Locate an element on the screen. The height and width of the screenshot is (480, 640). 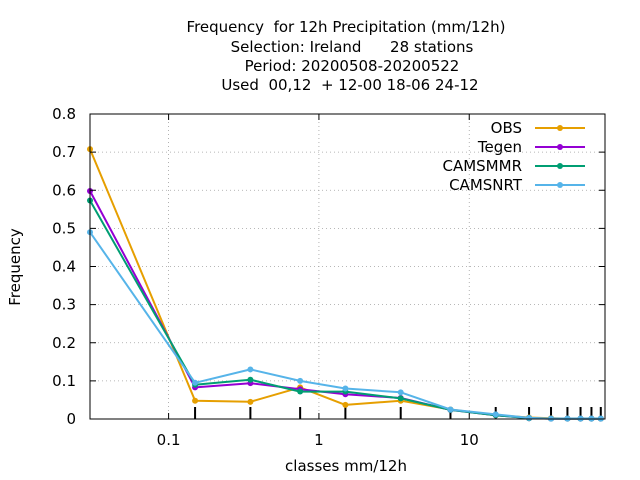
y-tick-label: 0.8 is located at coordinates (64, 114).